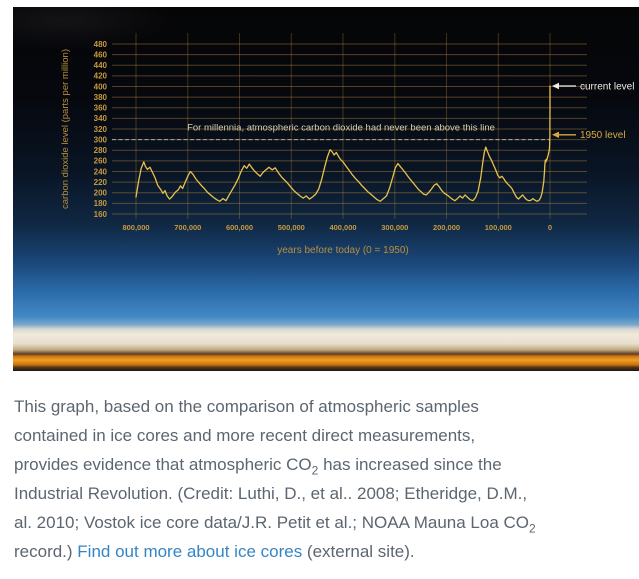 The height and width of the screenshot is (579, 639). What do you see at coordinates (101, 65) in the screenshot?
I see `svg-text: 440` at bounding box center [101, 65].